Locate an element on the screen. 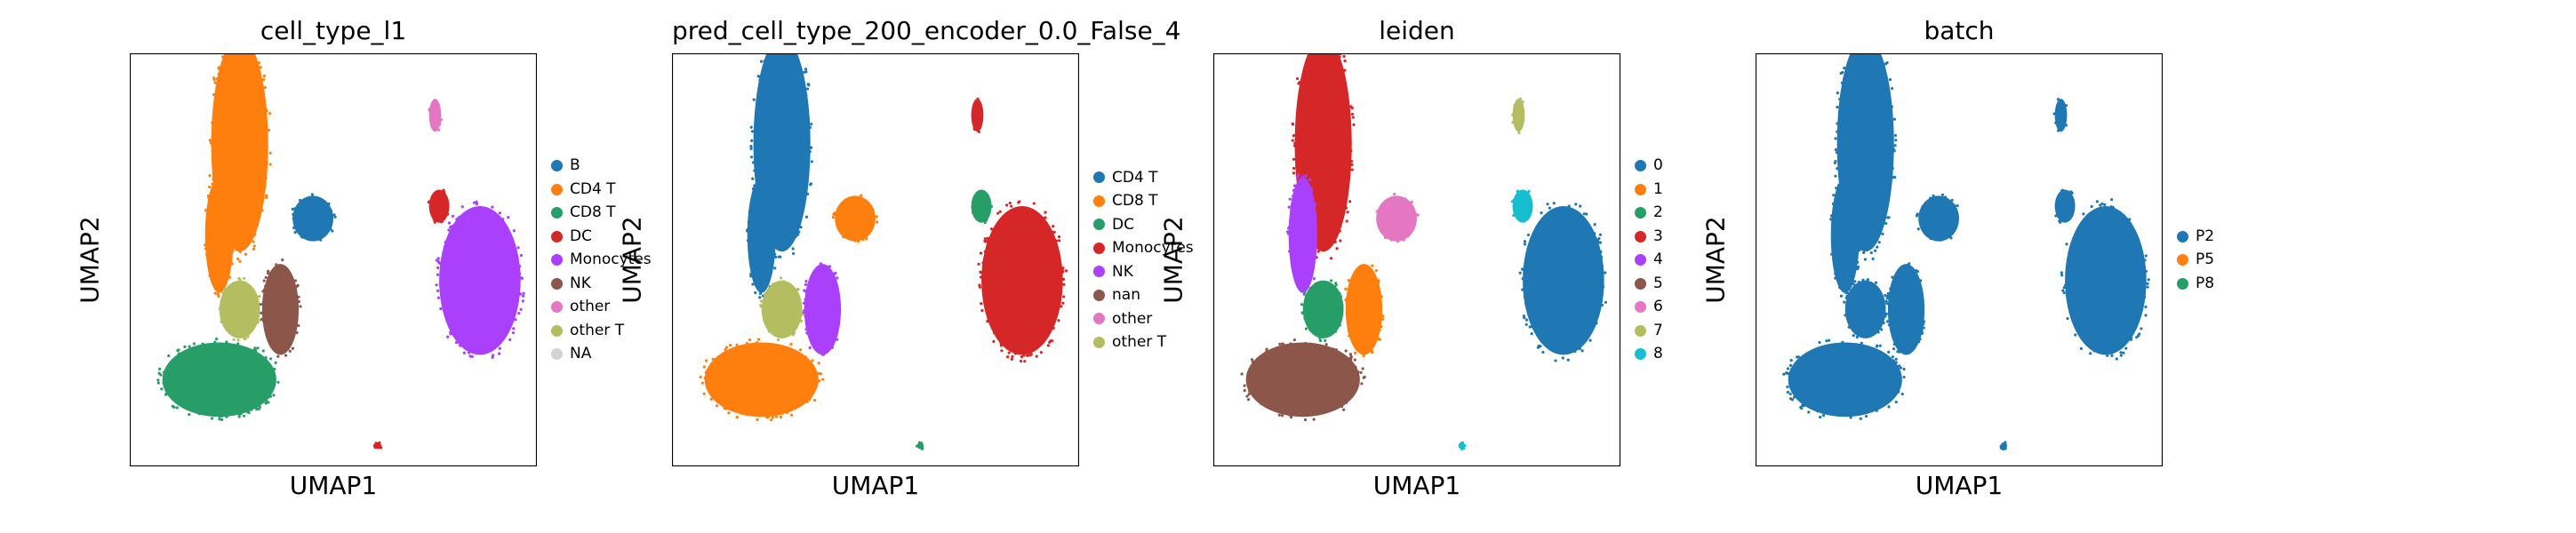 The height and width of the screenshot is (533, 2576). legend-label: 4 is located at coordinates (1658, 260).